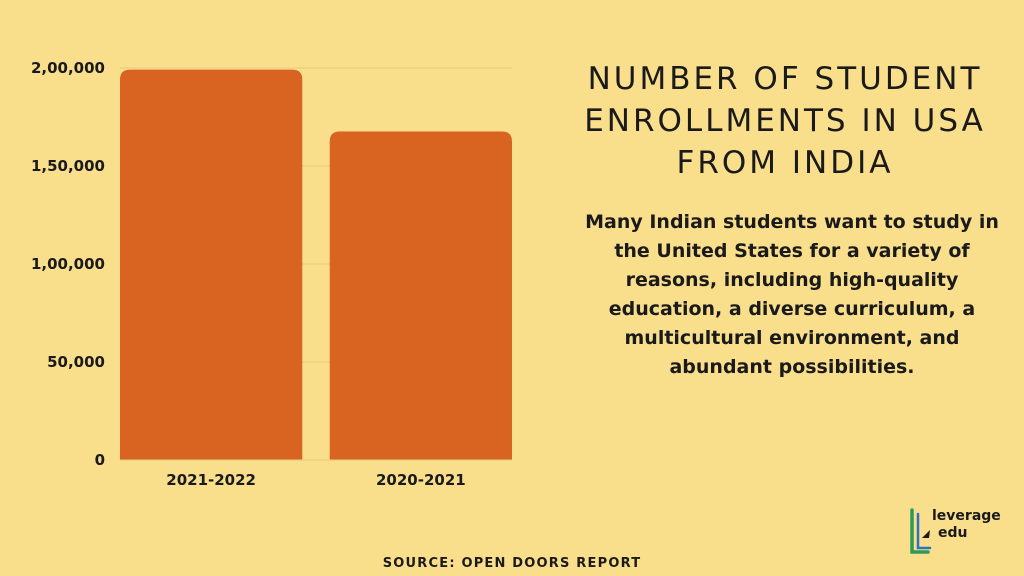 The width and height of the screenshot is (1024, 576). What do you see at coordinates (68, 68) in the screenshot?
I see `y-tick-label: 2,00,000` at bounding box center [68, 68].